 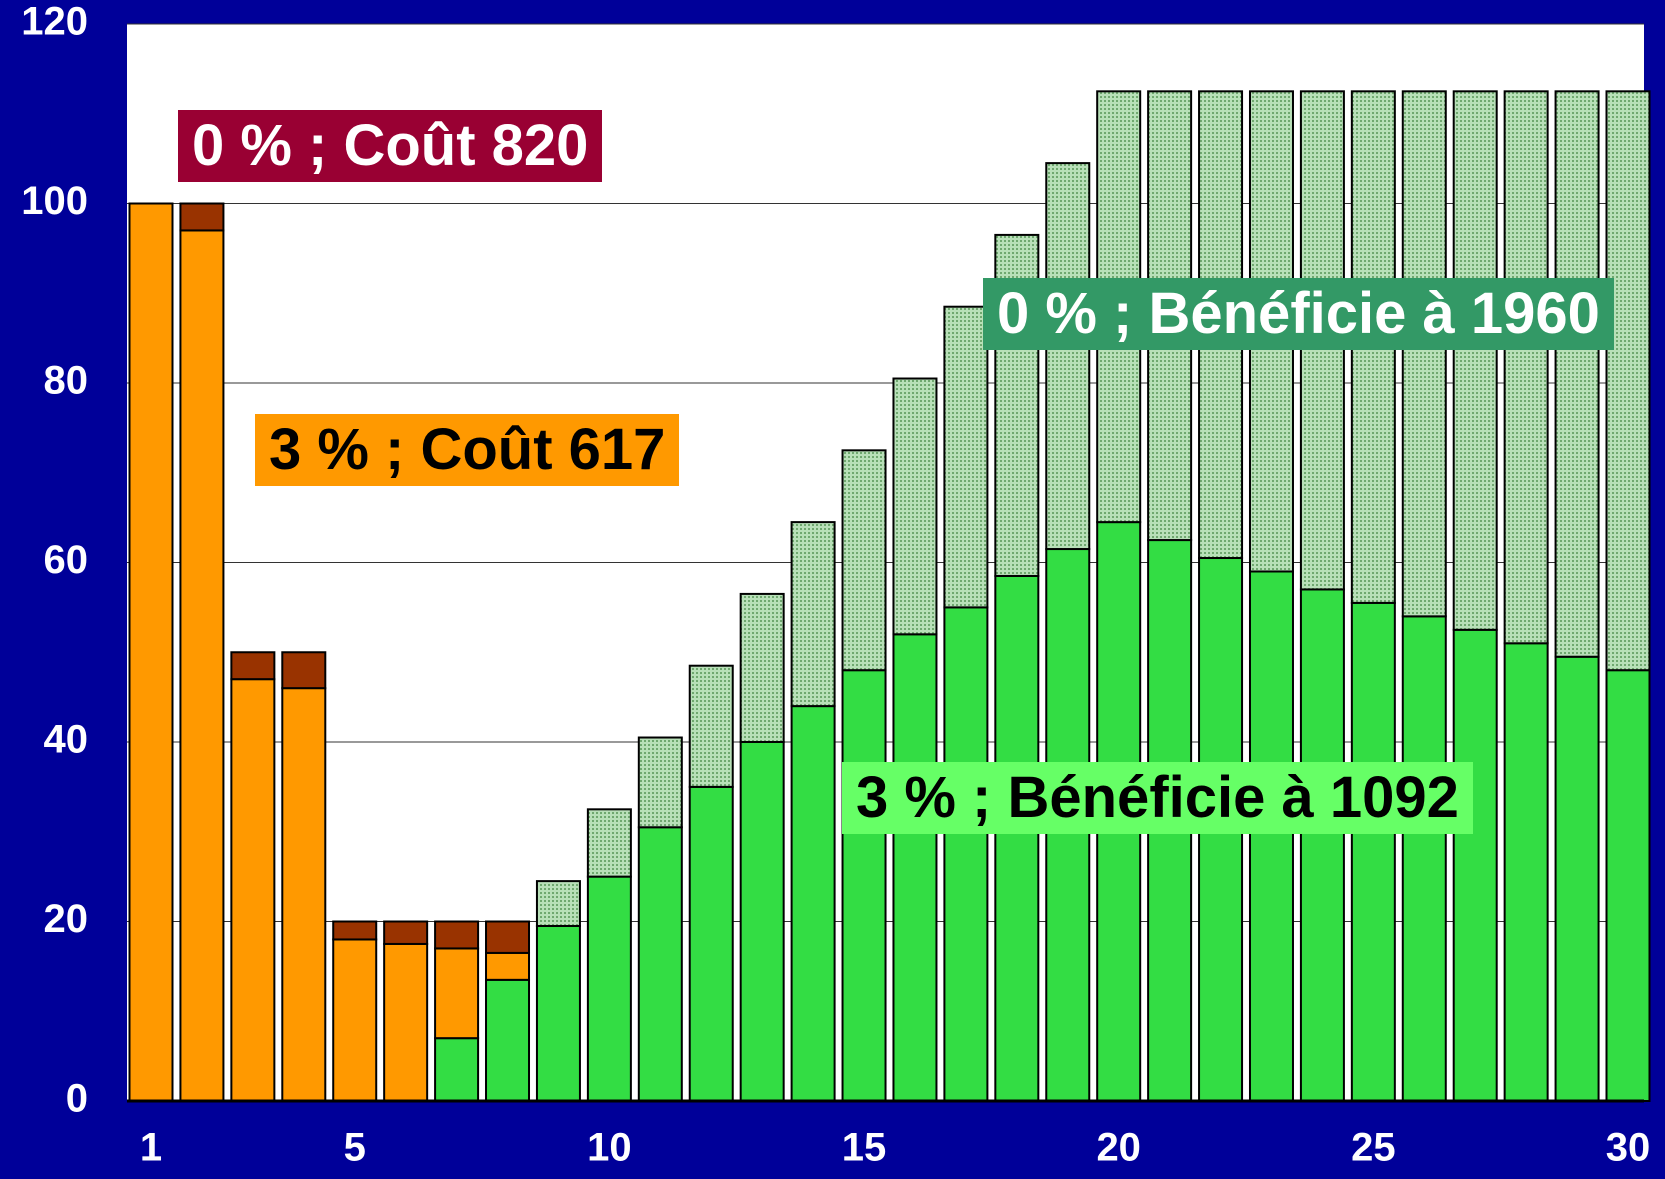 I want to click on x-tick-label: 15, so click(x=864, y=1148).